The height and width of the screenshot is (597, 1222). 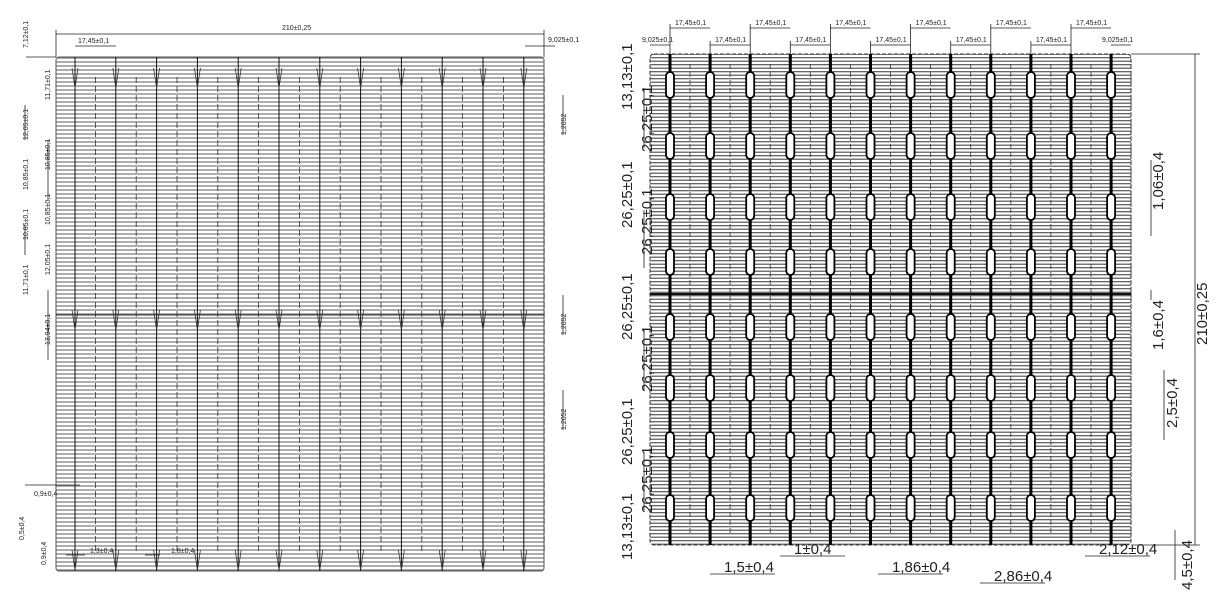 I want to click on dimension-label: 1,86±0,4, so click(x=921, y=567).